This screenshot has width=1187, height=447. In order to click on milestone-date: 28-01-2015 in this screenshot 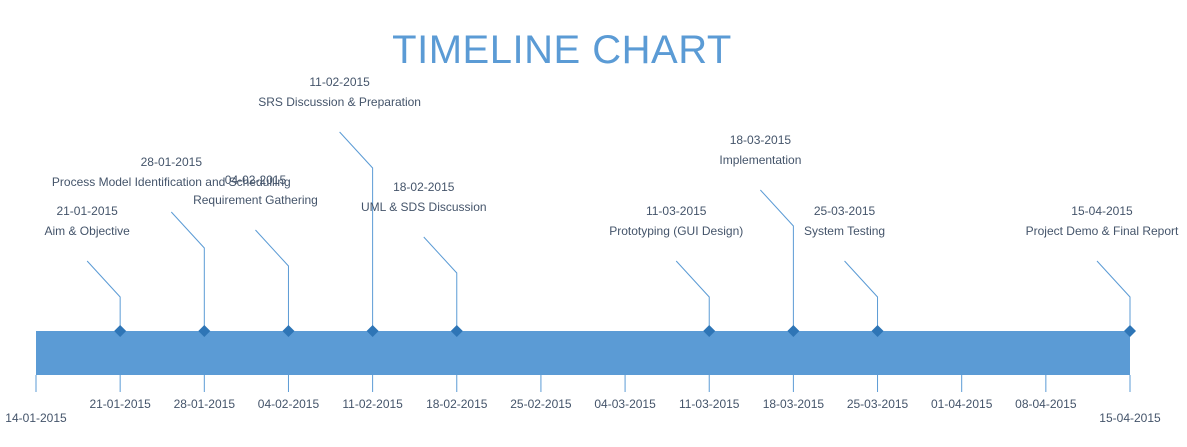, I will do `click(172, 162)`.